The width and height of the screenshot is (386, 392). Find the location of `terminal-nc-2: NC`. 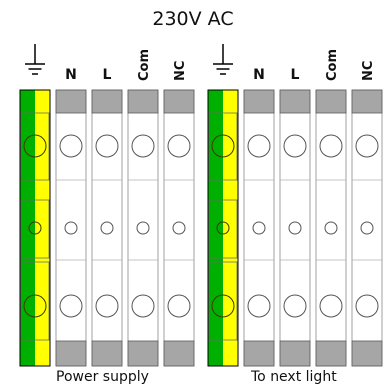

terminal-nc-2: NC is located at coordinates (367, 214).